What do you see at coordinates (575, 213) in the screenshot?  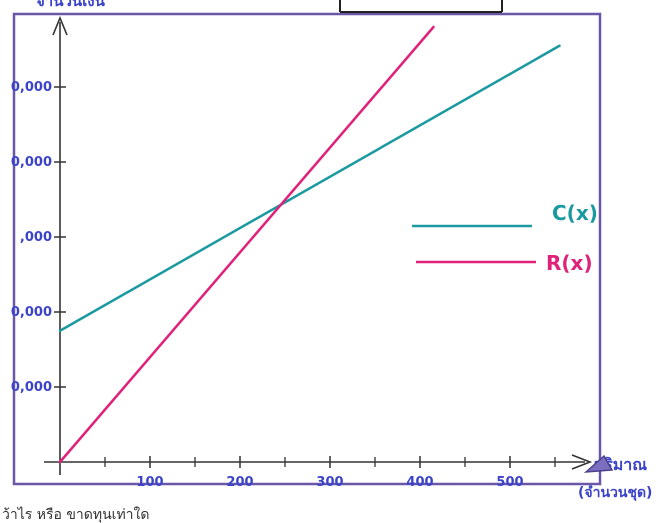 I see `legend-label-c: C(x)` at bounding box center [575, 213].